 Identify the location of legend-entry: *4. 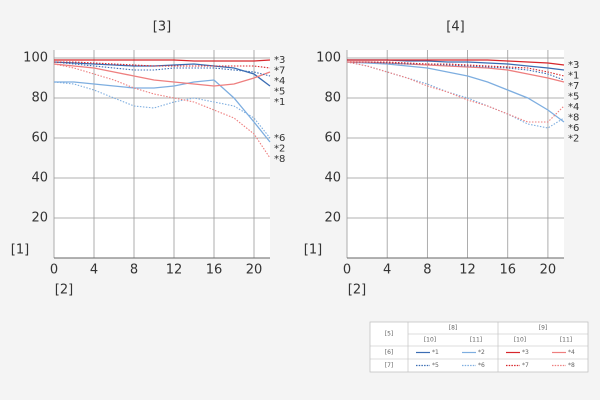
(571, 352).